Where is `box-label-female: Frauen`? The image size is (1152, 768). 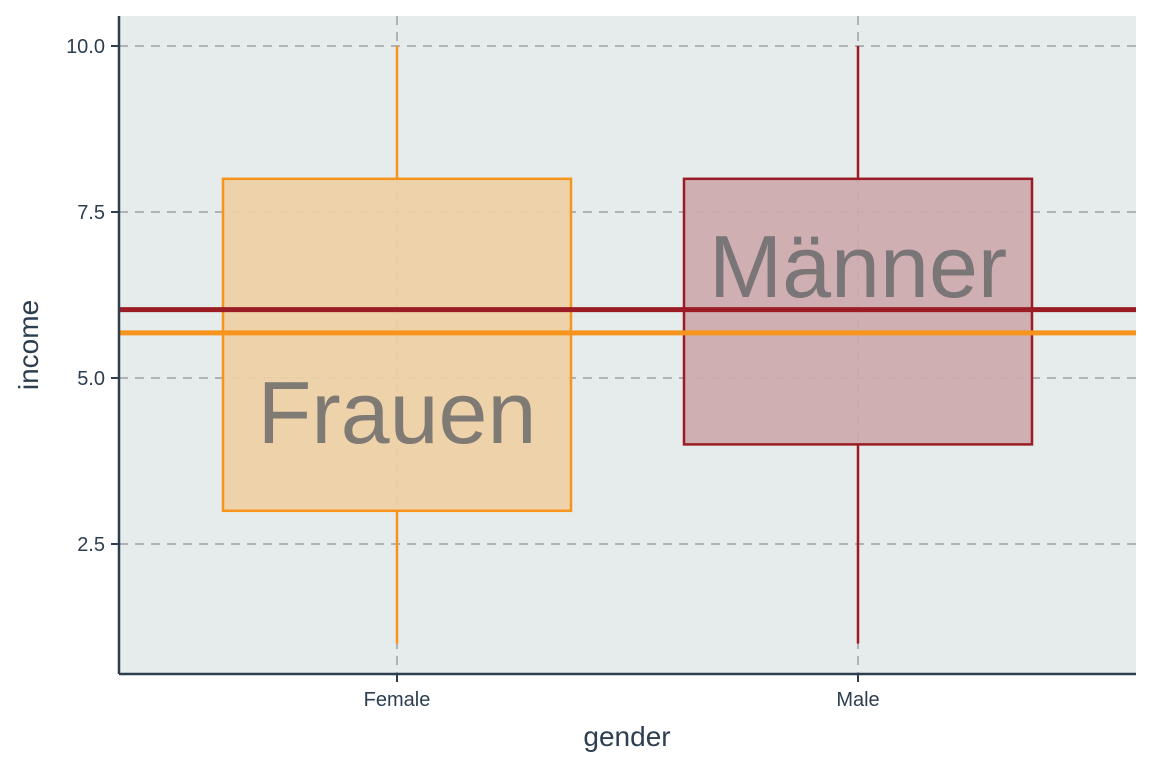
box-label-female: Frauen is located at coordinates (397, 412).